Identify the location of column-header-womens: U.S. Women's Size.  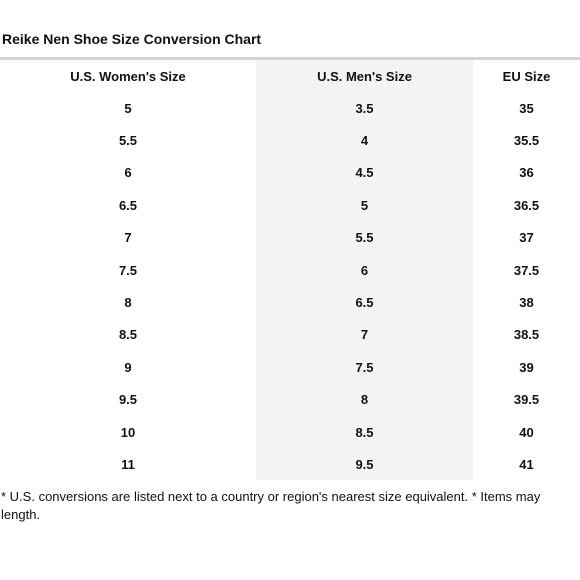
(128, 76).